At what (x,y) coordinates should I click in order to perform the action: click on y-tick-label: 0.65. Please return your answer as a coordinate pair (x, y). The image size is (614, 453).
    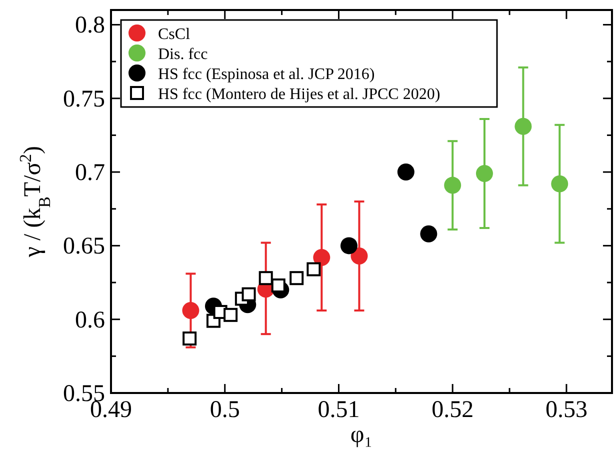
    Looking at the image, I should click on (84, 247).